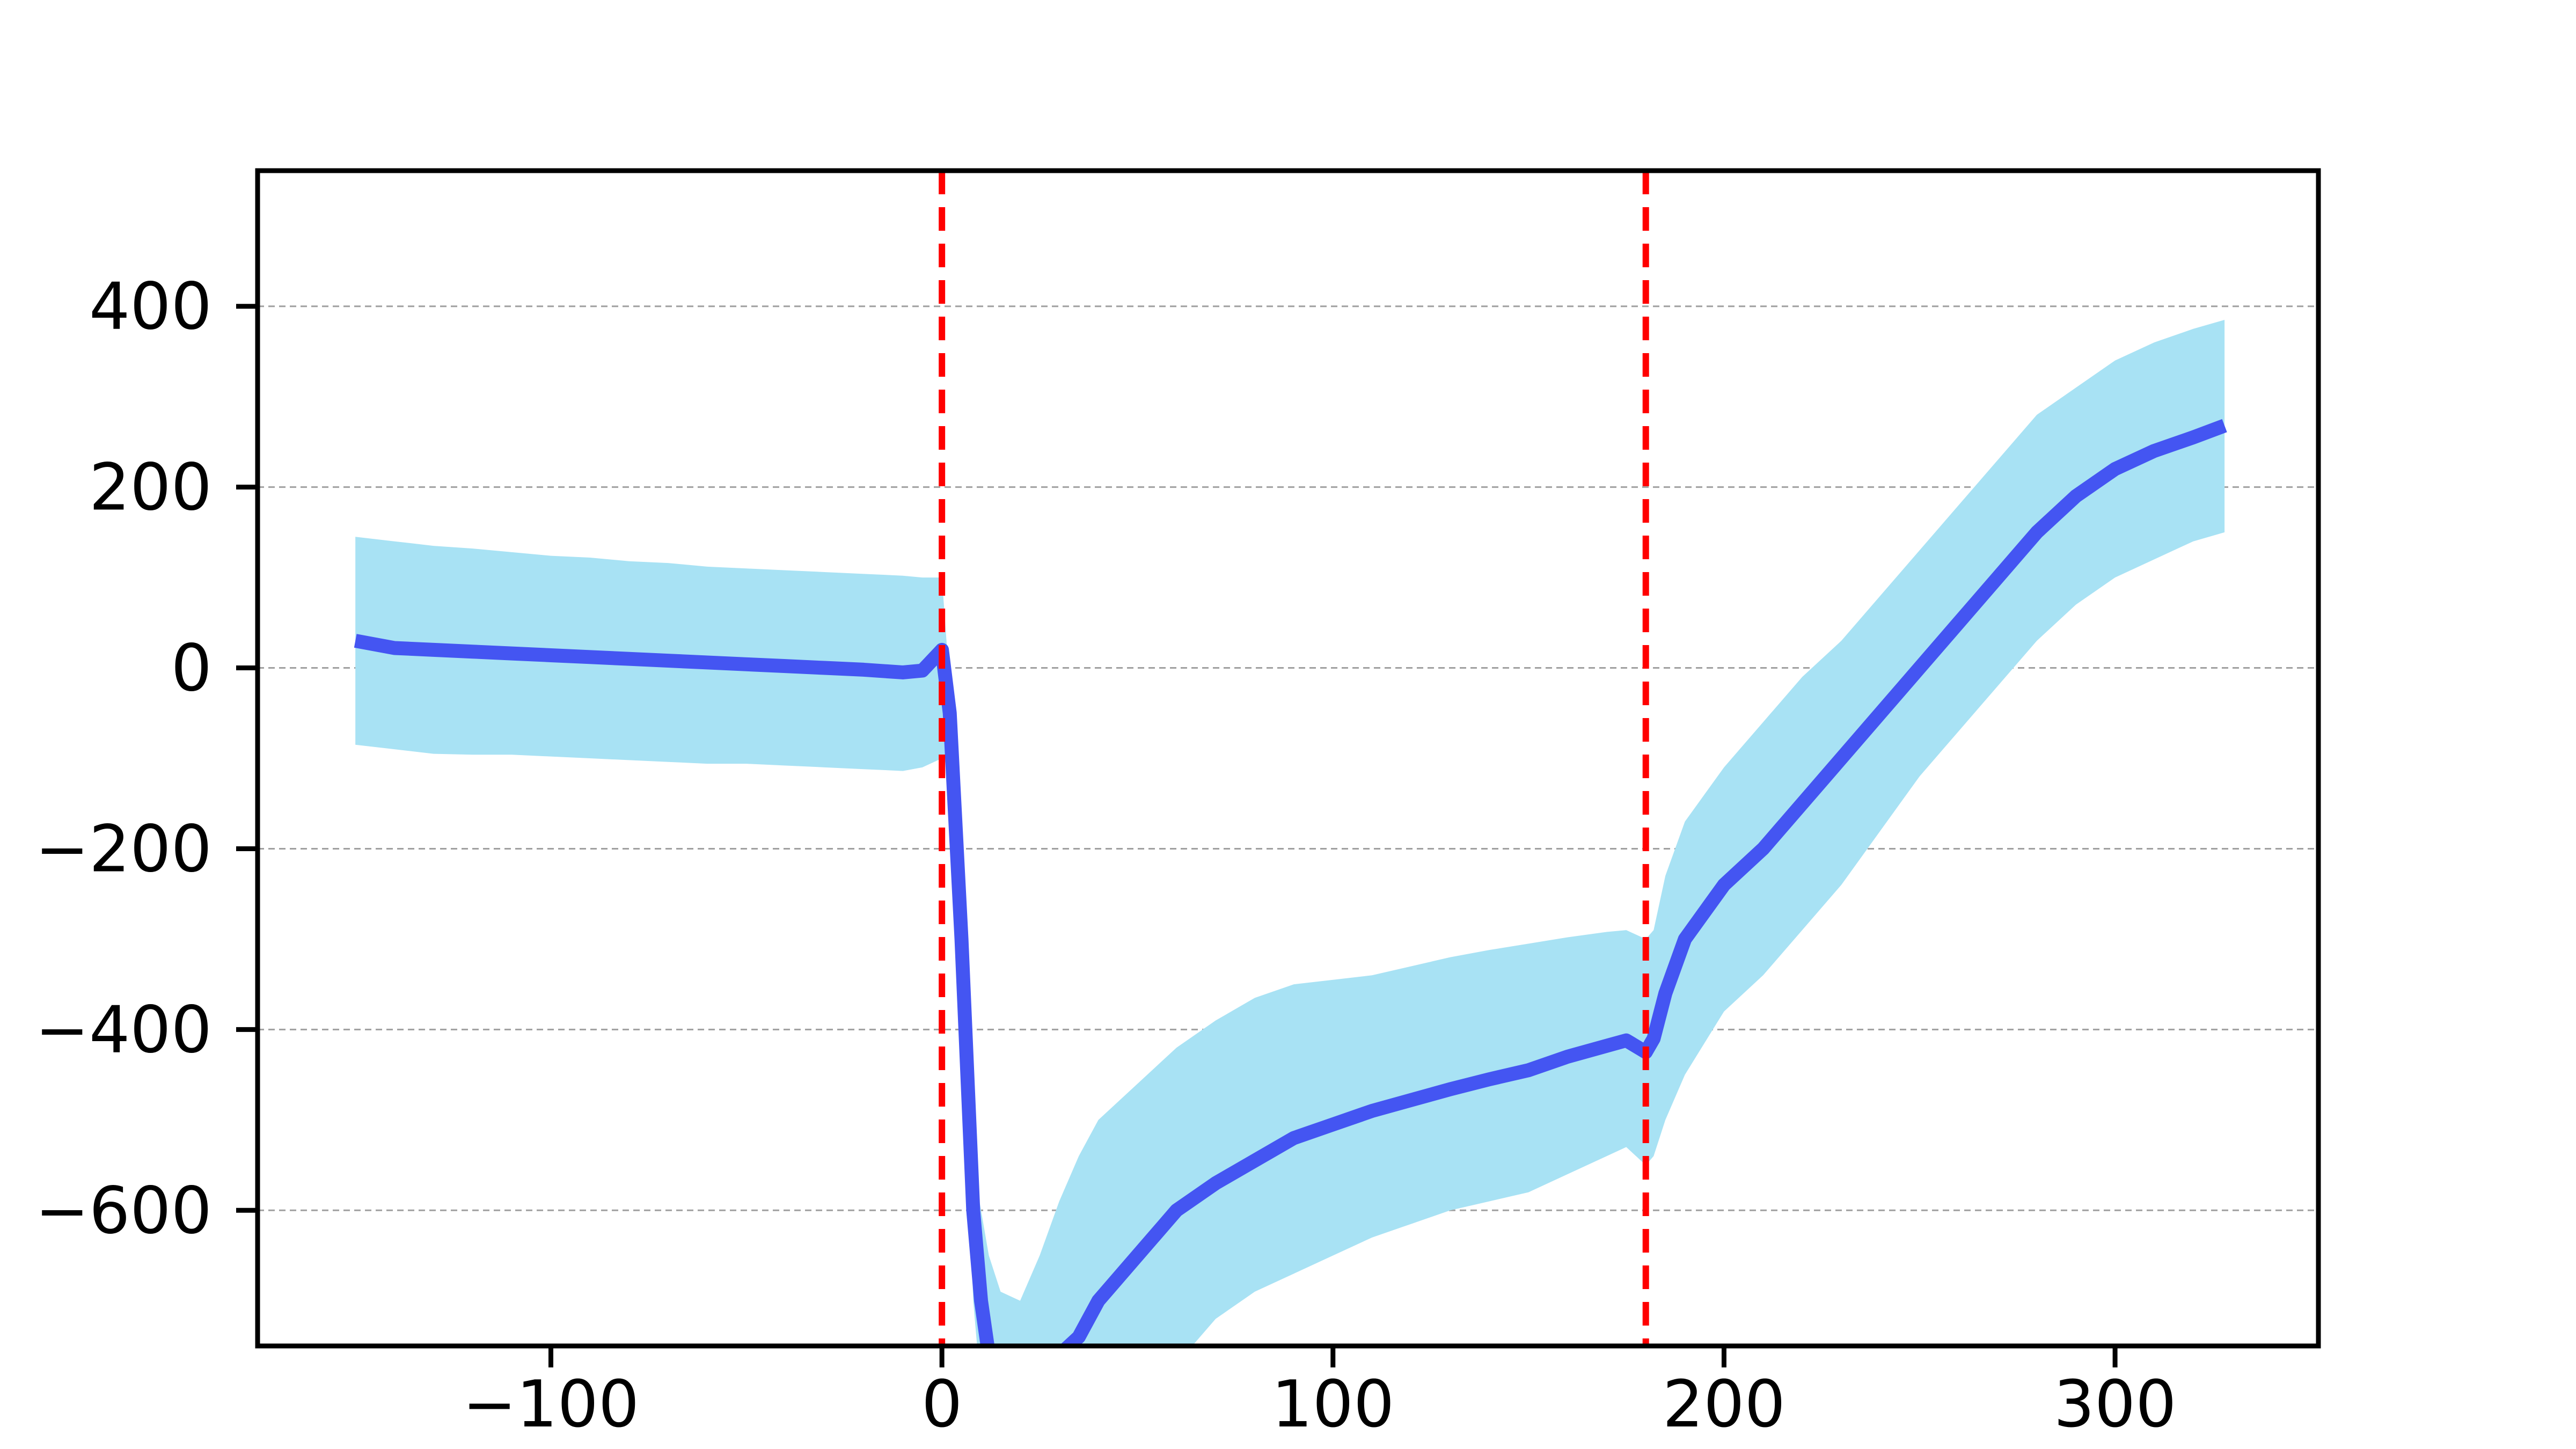  What do you see at coordinates (123, 1030) in the screenshot?
I see `y-tick-label: −400` at bounding box center [123, 1030].